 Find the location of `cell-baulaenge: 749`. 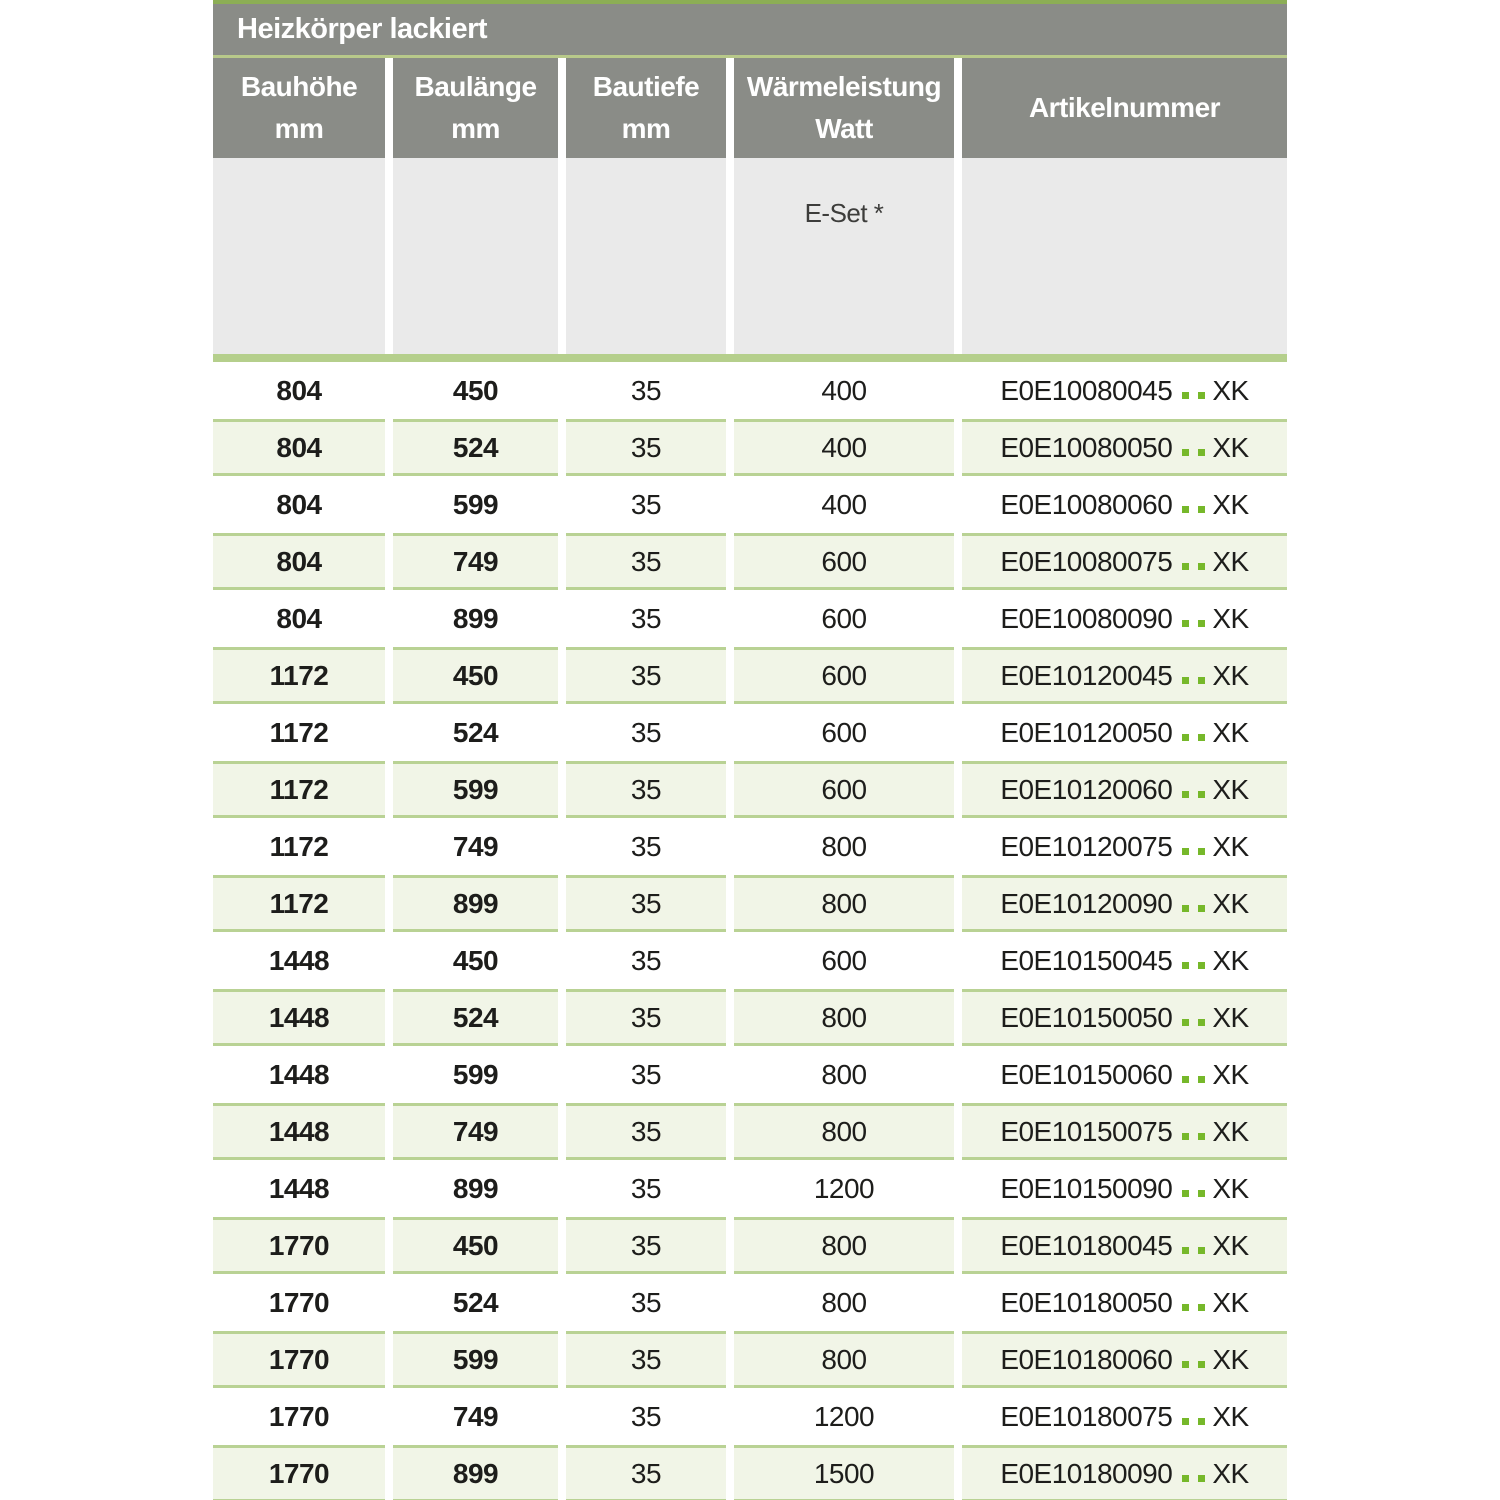

cell-baulaenge: 749 is located at coordinates (475, 1131).